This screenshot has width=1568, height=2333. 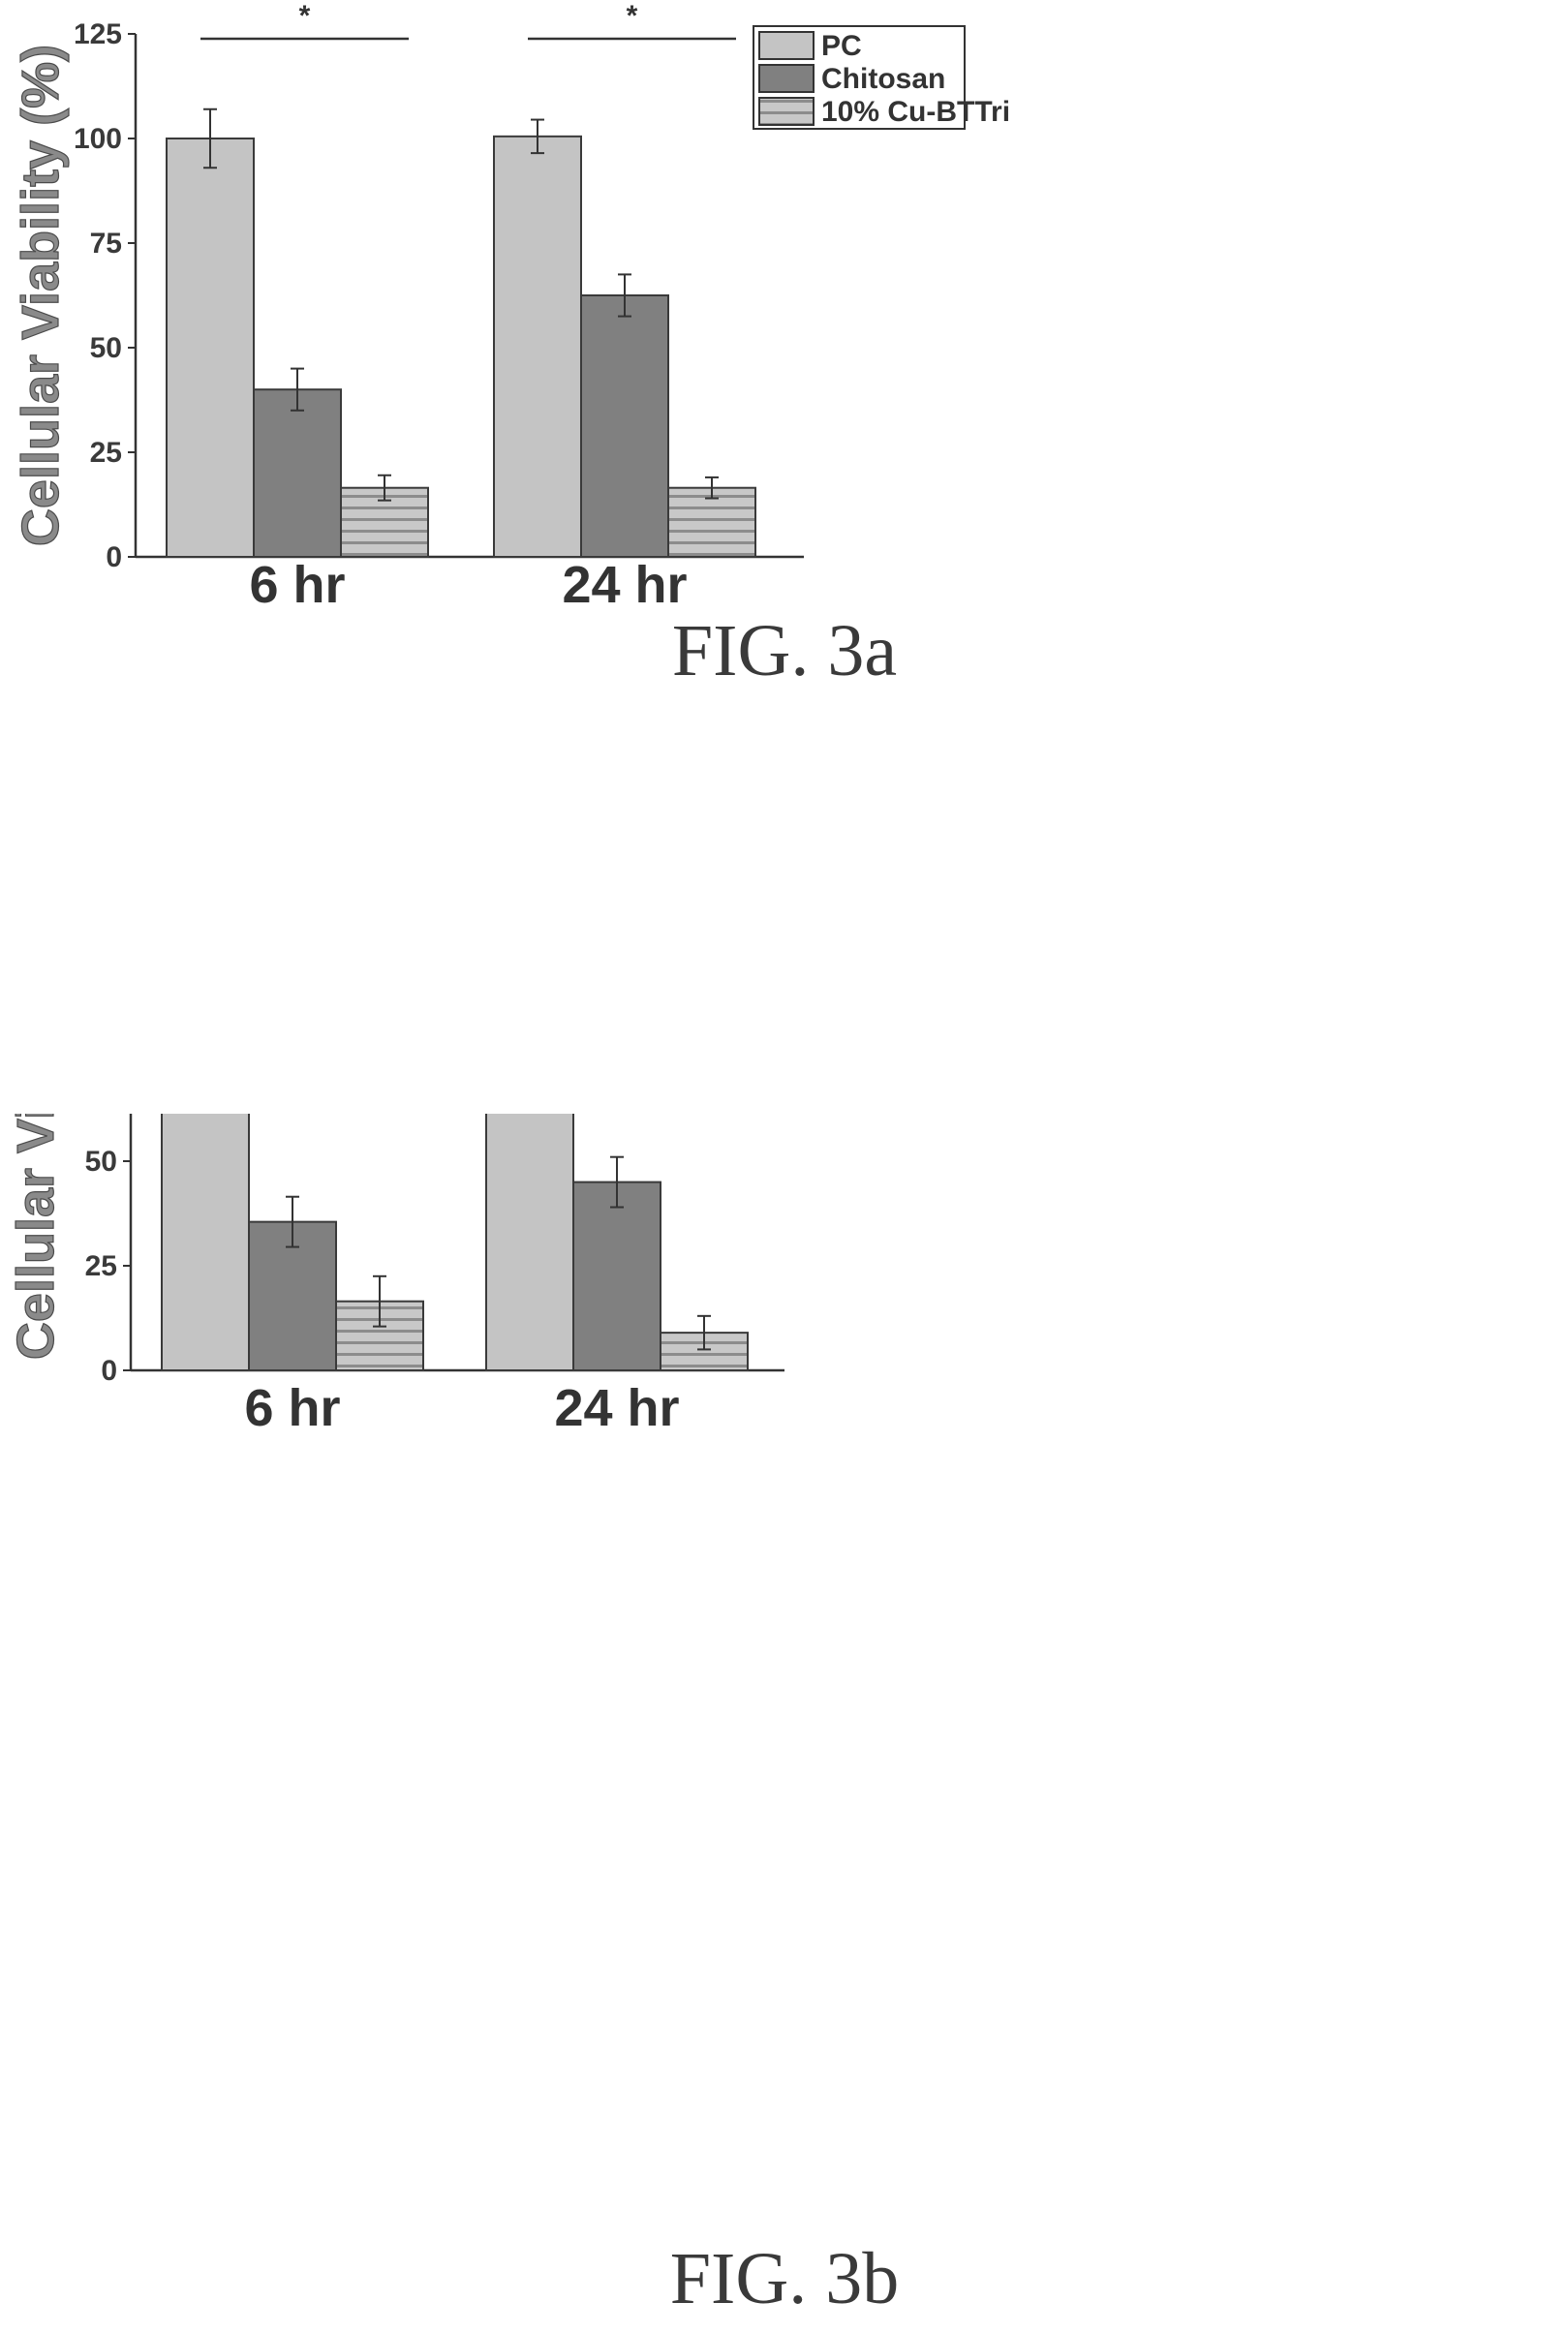 I want to click on legend-label: PC, so click(x=841, y=46).